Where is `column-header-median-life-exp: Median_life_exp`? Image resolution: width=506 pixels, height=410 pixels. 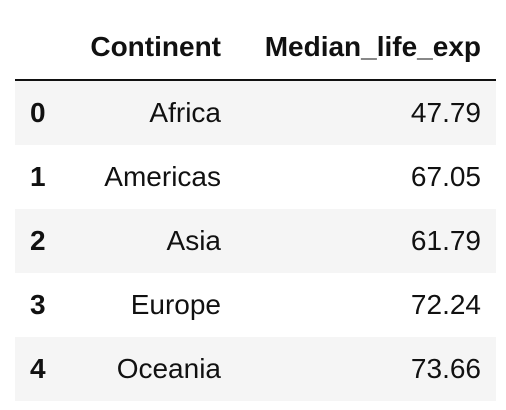
column-header-median-life-exp: Median_life_exp is located at coordinates (366, 48).